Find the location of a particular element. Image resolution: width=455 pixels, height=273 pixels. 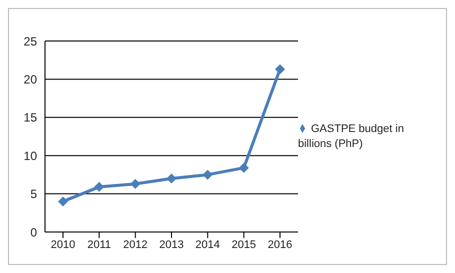

legend-label: GASTPE budget in billions (PhP) is located at coordinates (351, 136).